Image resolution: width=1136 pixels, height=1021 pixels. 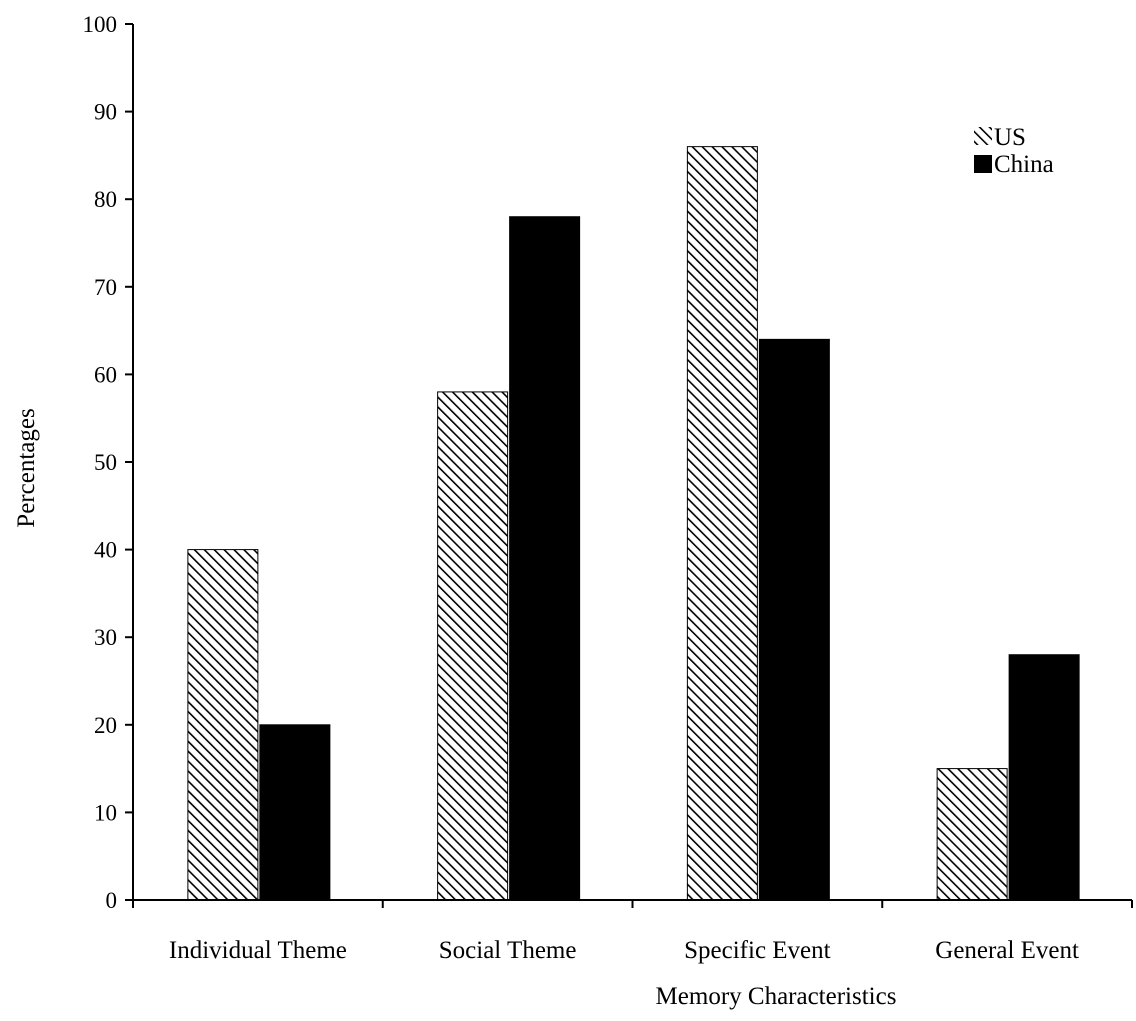 What do you see at coordinates (972, 834) in the screenshot?
I see `bar-us-general-event` at bounding box center [972, 834].